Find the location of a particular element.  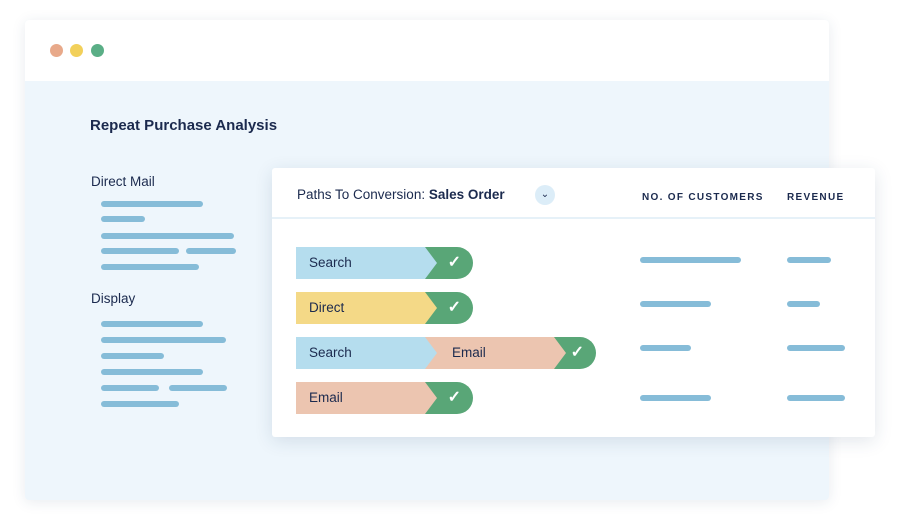

page-title: Repeat Purchase Analysis is located at coordinates (184, 125).